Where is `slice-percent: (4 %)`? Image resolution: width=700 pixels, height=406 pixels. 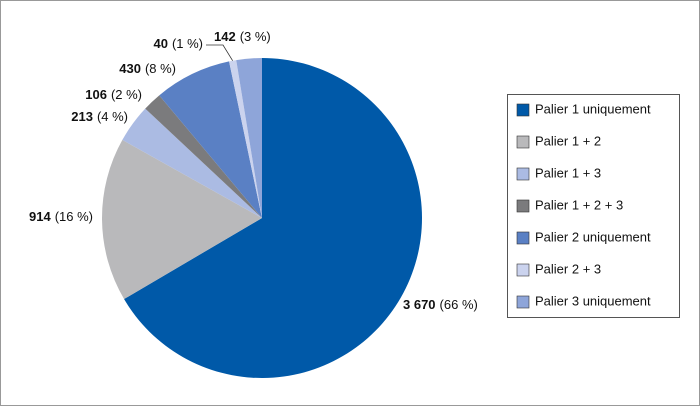
slice-percent: (4 %) is located at coordinates (112, 116).